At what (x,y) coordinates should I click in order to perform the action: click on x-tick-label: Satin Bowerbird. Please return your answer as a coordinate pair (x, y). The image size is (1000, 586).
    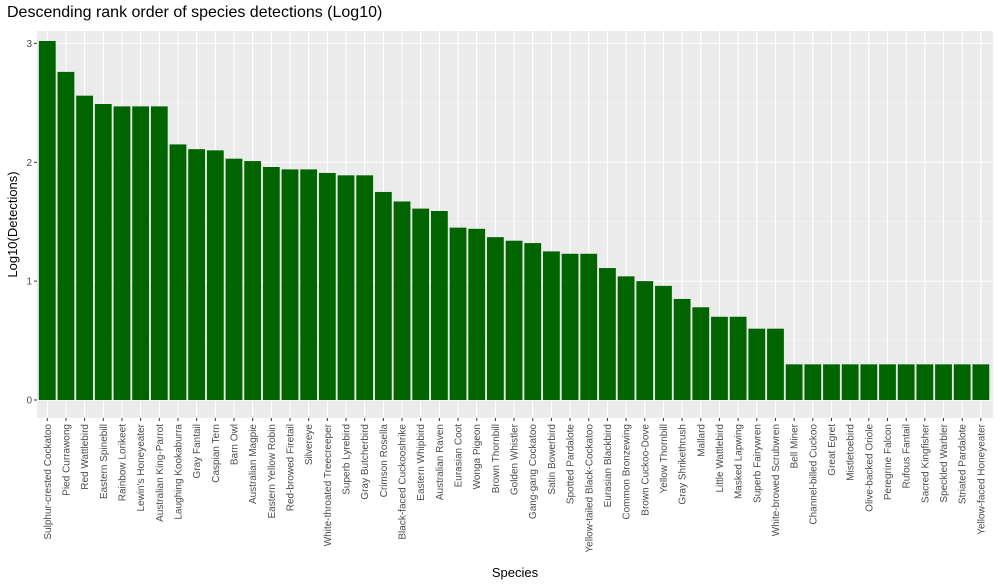
    Looking at the image, I should click on (552, 459).